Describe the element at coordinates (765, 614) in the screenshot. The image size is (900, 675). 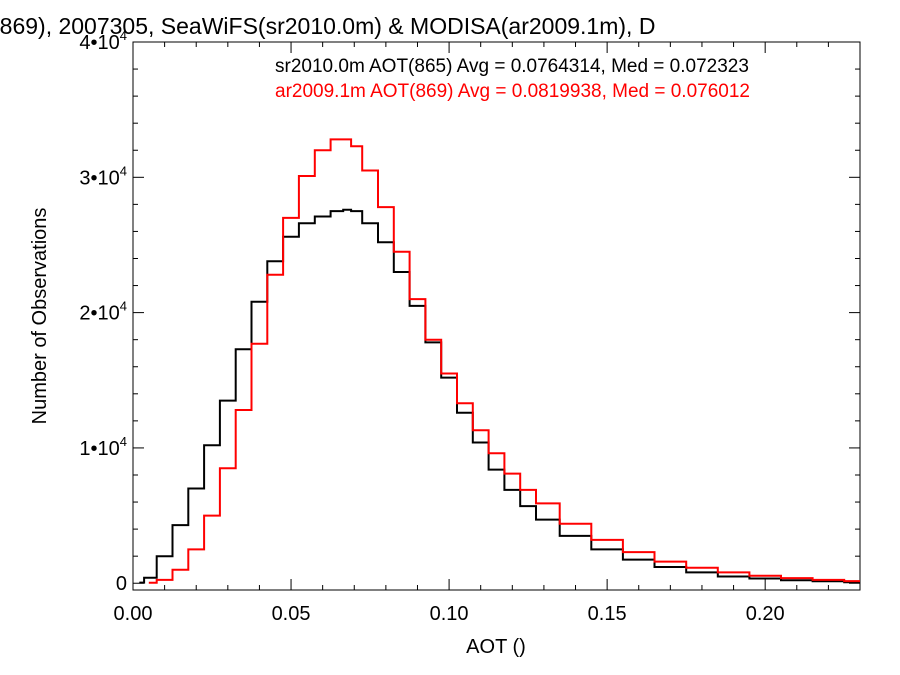
I see `x-tick-label: 0.20` at that location.